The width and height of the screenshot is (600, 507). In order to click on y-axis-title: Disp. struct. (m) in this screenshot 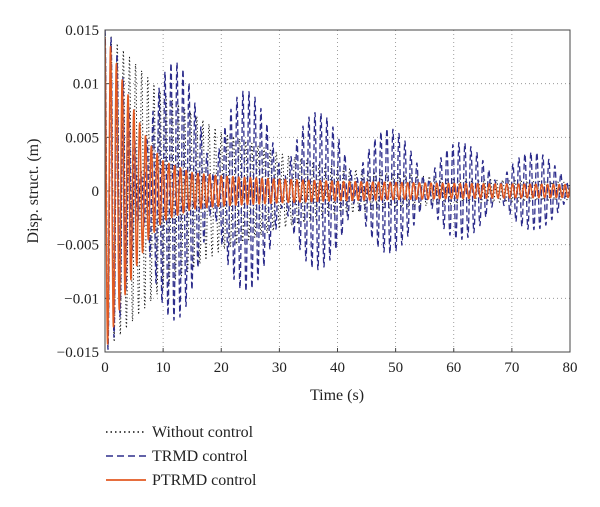, I will do `click(33, 191)`.